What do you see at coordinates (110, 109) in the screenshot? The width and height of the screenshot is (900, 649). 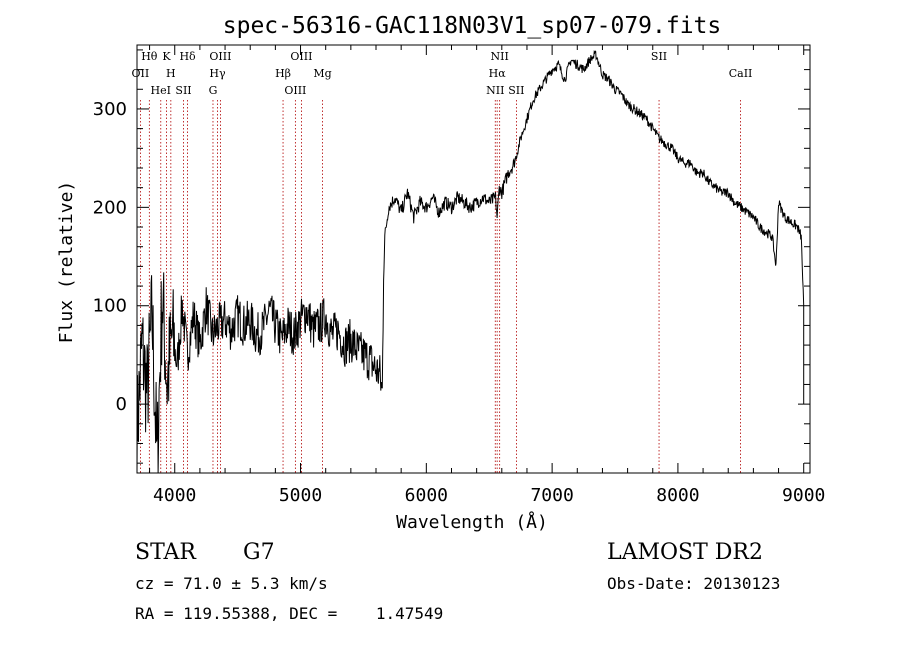 I see `y-tick-label: 300` at bounding box center [110, 109].